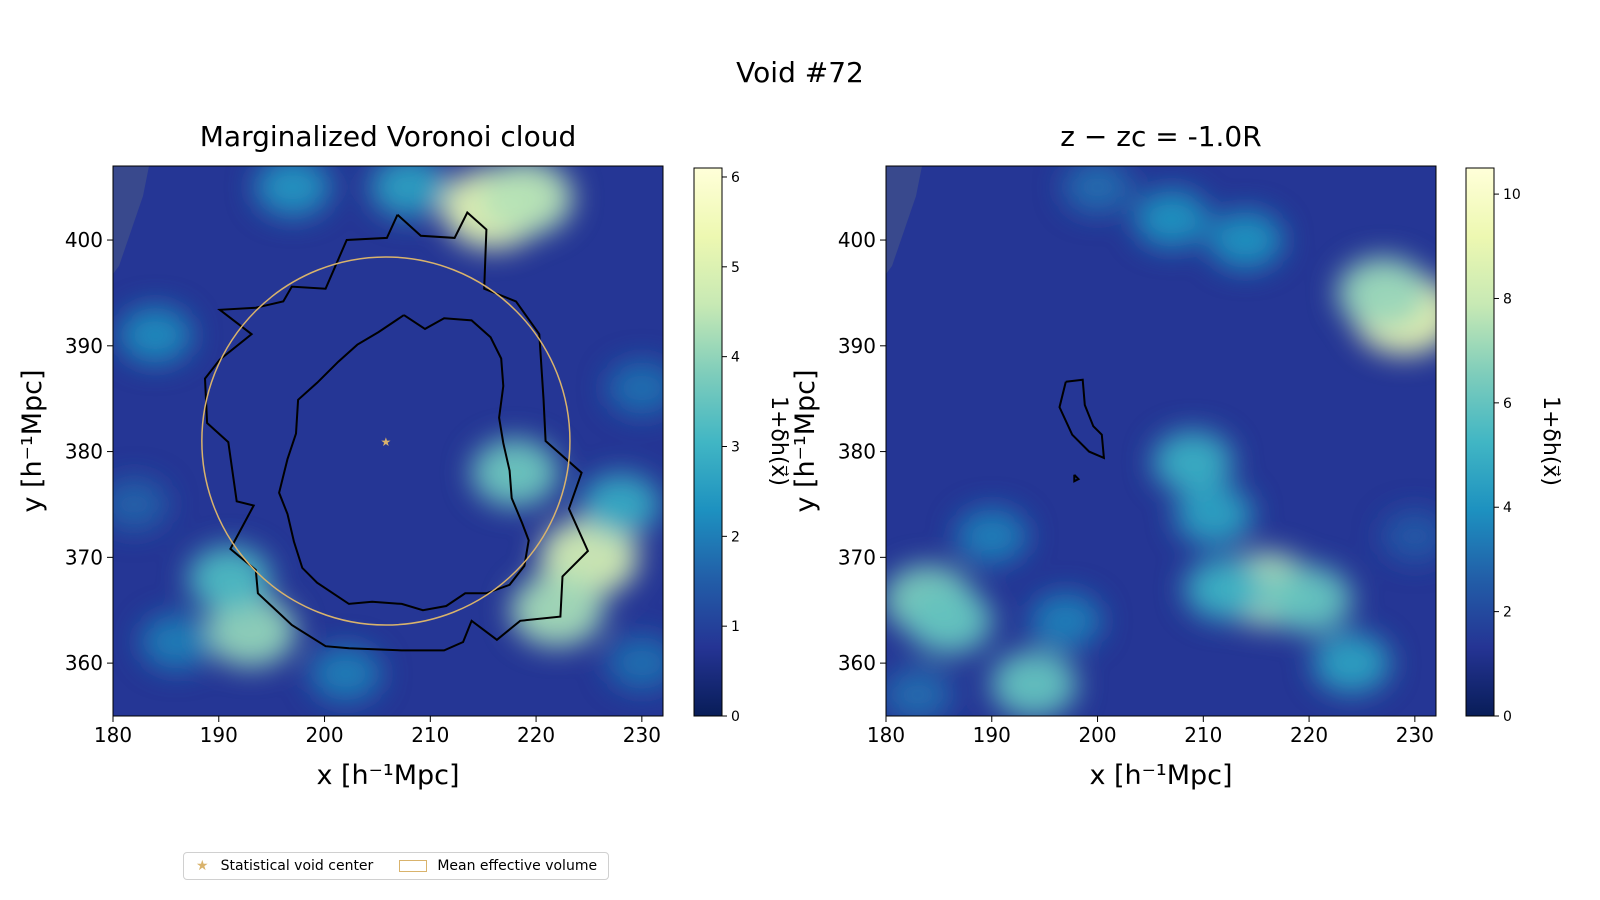 This screenshot has height=900, width=1600. Describe the element at coordinates (1160, 136) in the screenshot. I see `panel-title: z − zc = -1.0R` at that location.